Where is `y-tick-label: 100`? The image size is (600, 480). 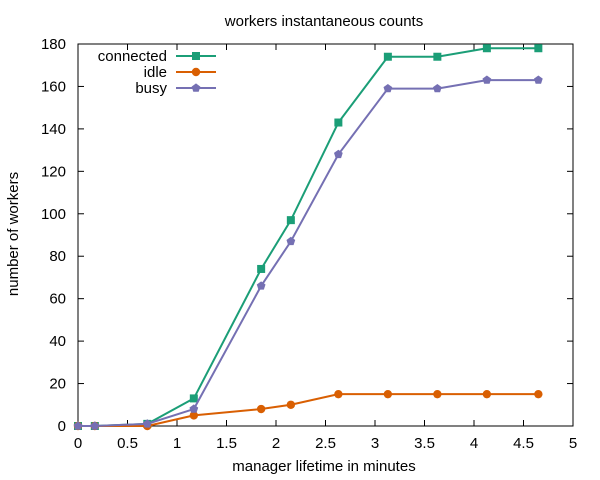 y-tick-label: 100 is located at coordinates (53, 214).